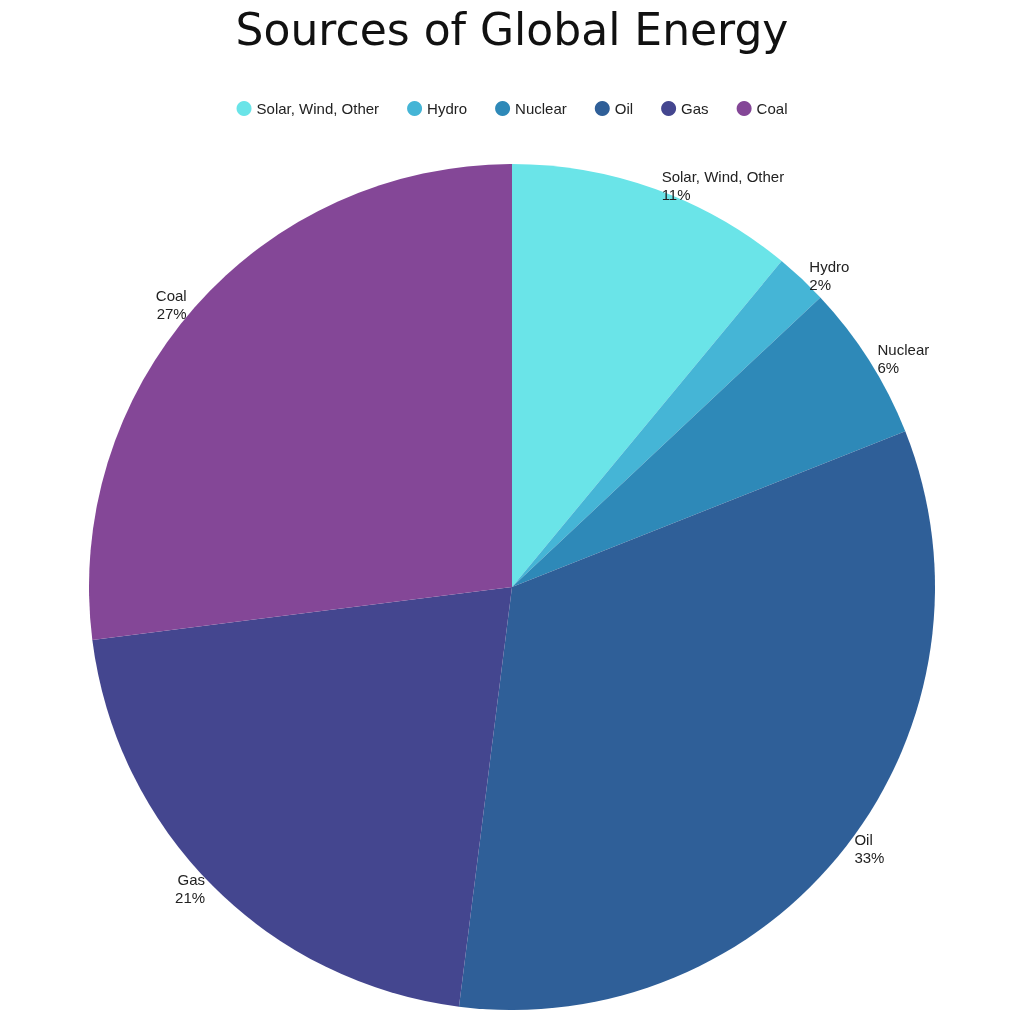 The image size is (1024, 1024). I want to click on slice-label: Coal, so click(171, 296).